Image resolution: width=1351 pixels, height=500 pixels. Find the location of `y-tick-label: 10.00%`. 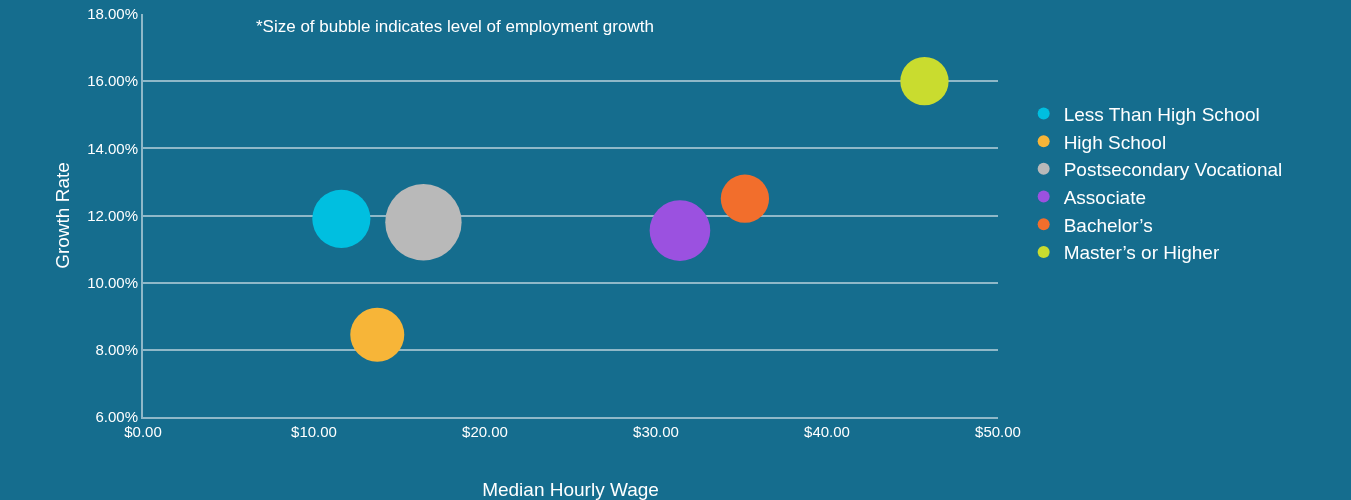

y-tick-label: 10.00% is located at coordinates (112, 282).